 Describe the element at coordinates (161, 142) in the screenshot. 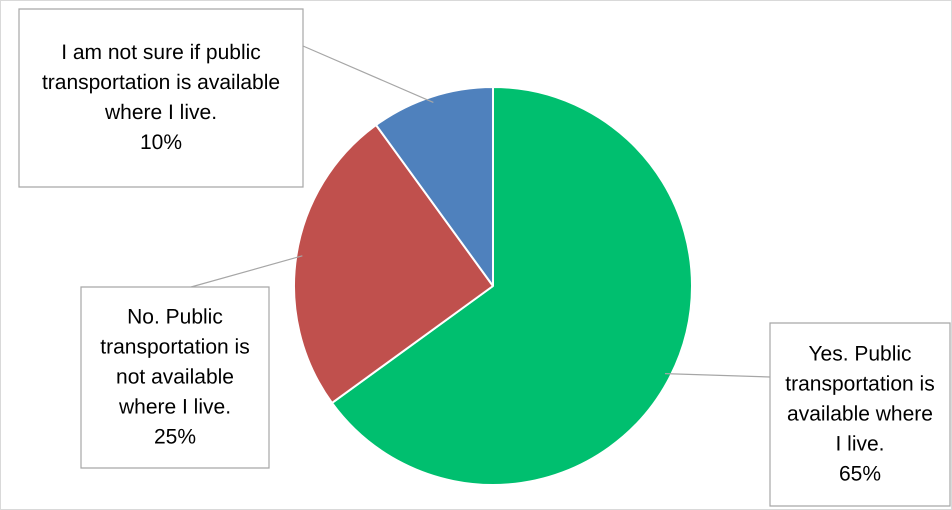

I see `data-label: 10%` at that location.